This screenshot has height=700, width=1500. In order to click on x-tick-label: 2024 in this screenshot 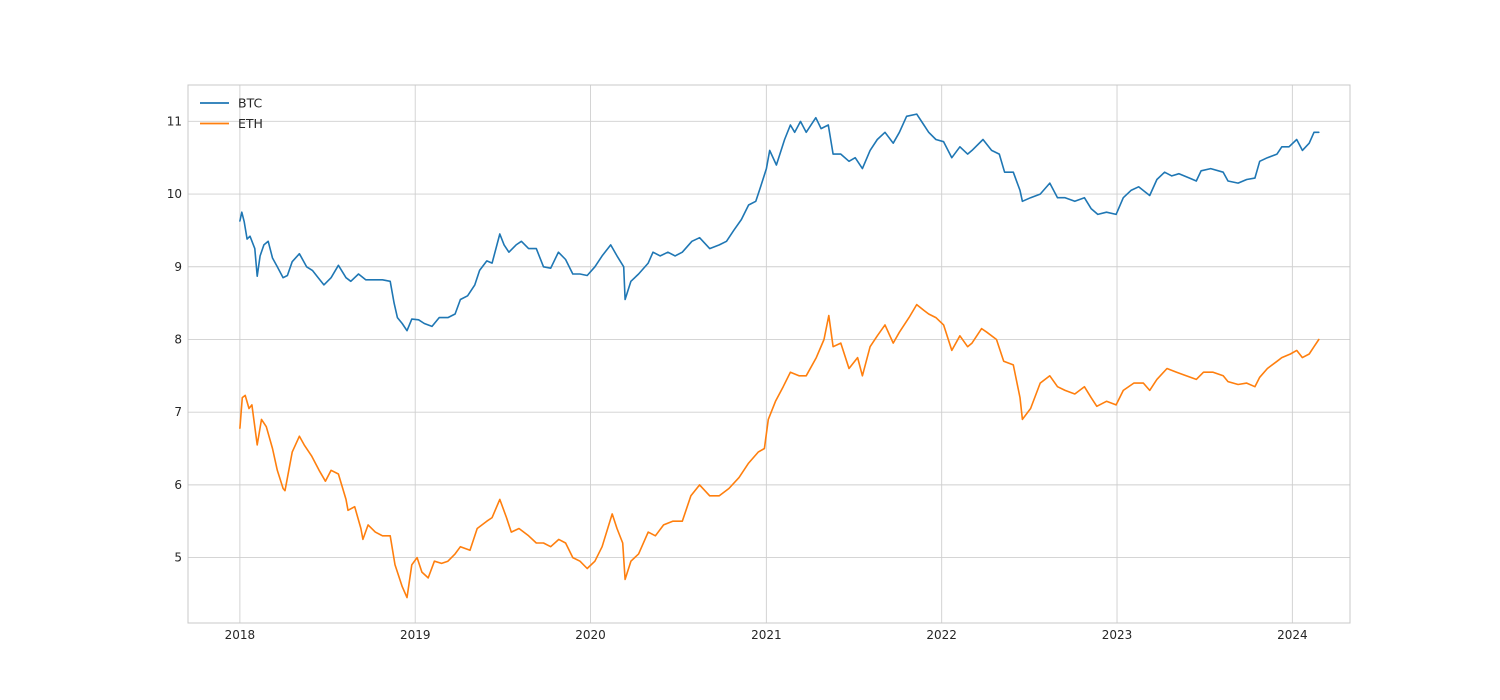, I will do `click(1292, 635)`.